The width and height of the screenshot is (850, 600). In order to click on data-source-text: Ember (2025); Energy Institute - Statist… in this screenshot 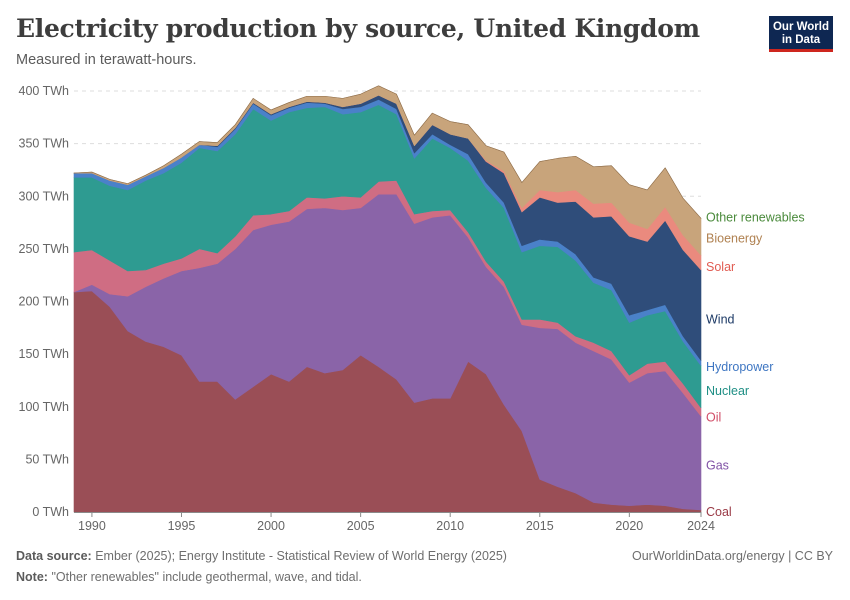, I will do `click(301, 556)`.